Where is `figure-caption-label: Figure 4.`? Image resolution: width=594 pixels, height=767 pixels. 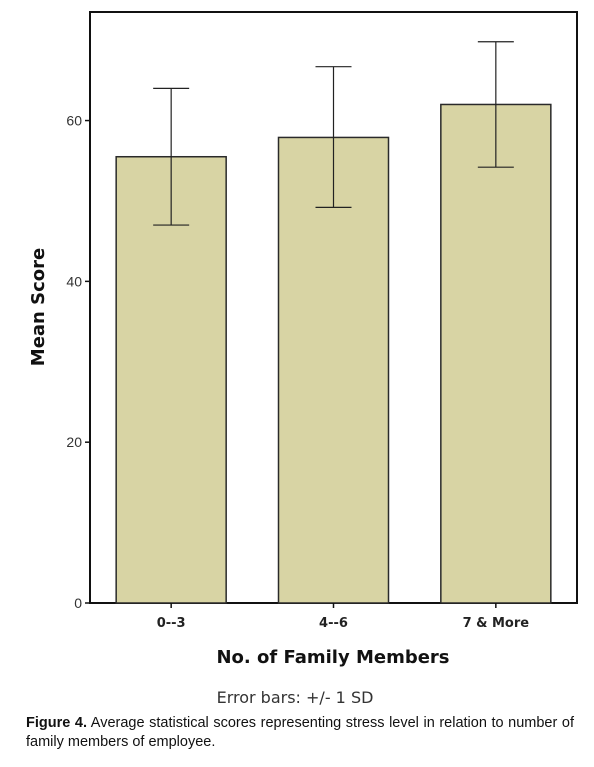
figure-caption-label: Figure 4. is located at coordinates (56, 723).